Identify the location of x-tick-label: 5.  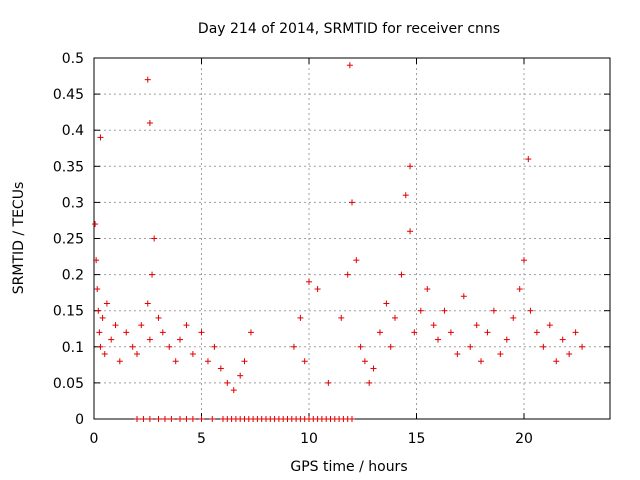
(201, 439).